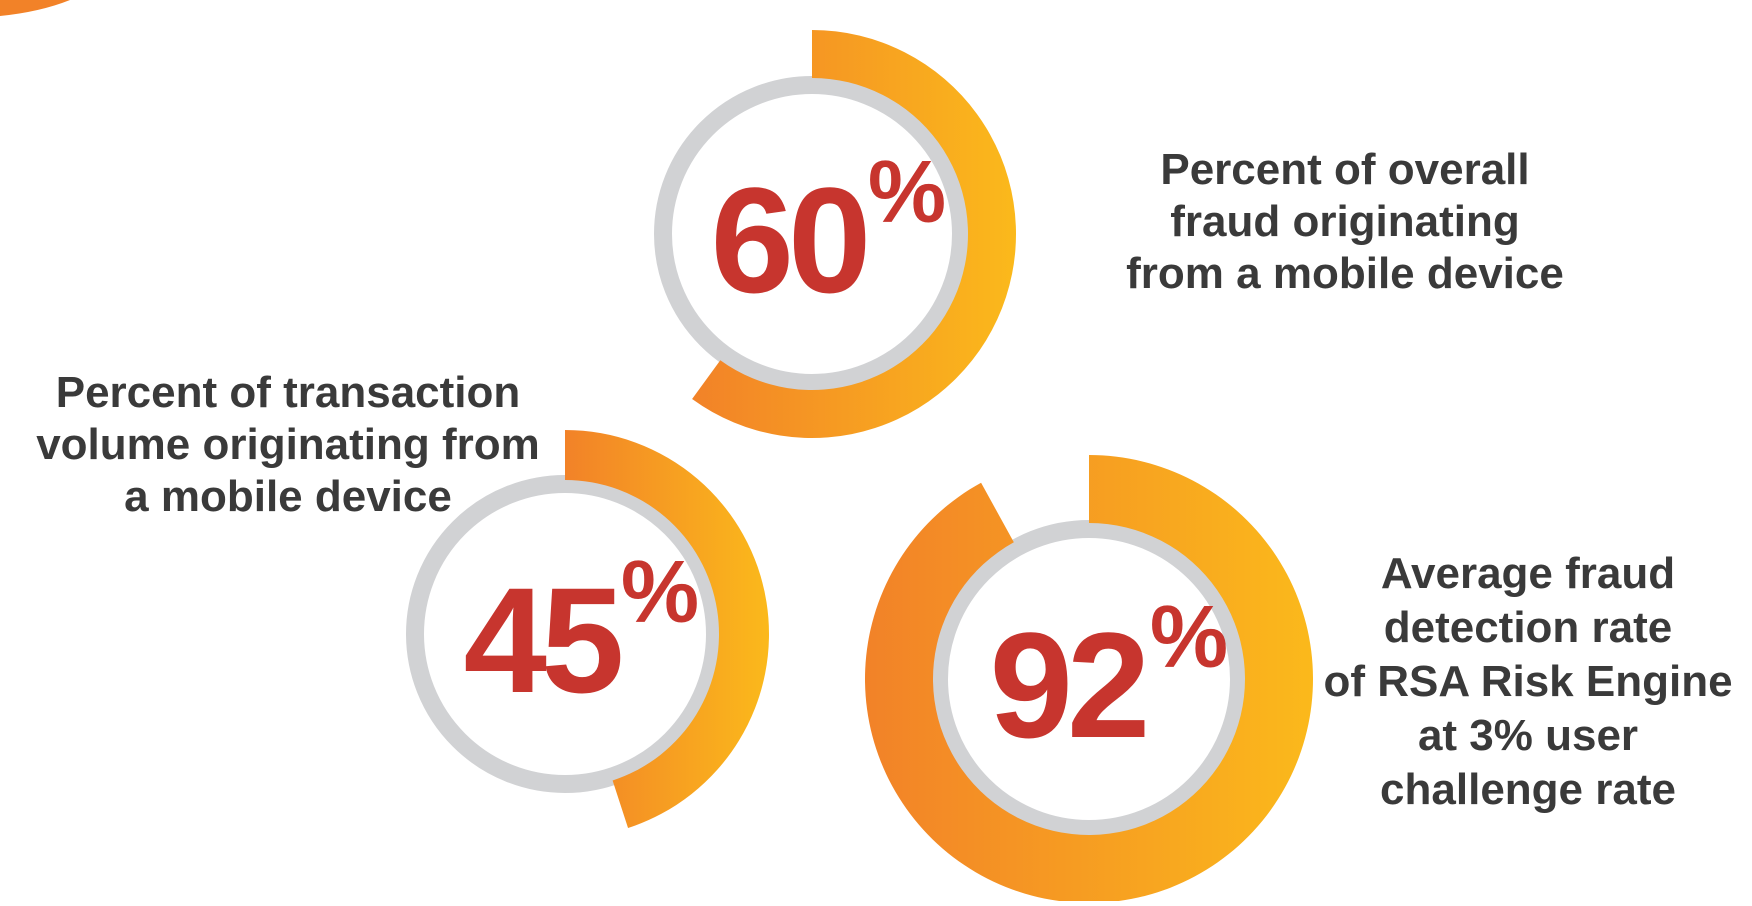 Image resolution: width=1752 pixels, height=906 pixels. I want to click on donut-92-percent: 92%, so click(1089, 679).